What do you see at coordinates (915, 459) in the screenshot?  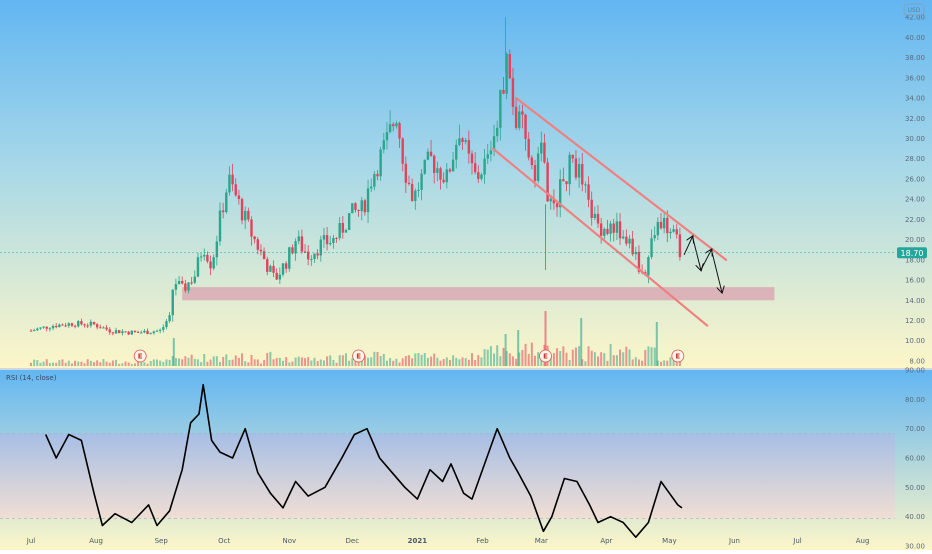 I see `rsi-axis: 30.00 40.00 50.00 60.00 70.00 80.00 90.00` at bounding box center [915, 459].